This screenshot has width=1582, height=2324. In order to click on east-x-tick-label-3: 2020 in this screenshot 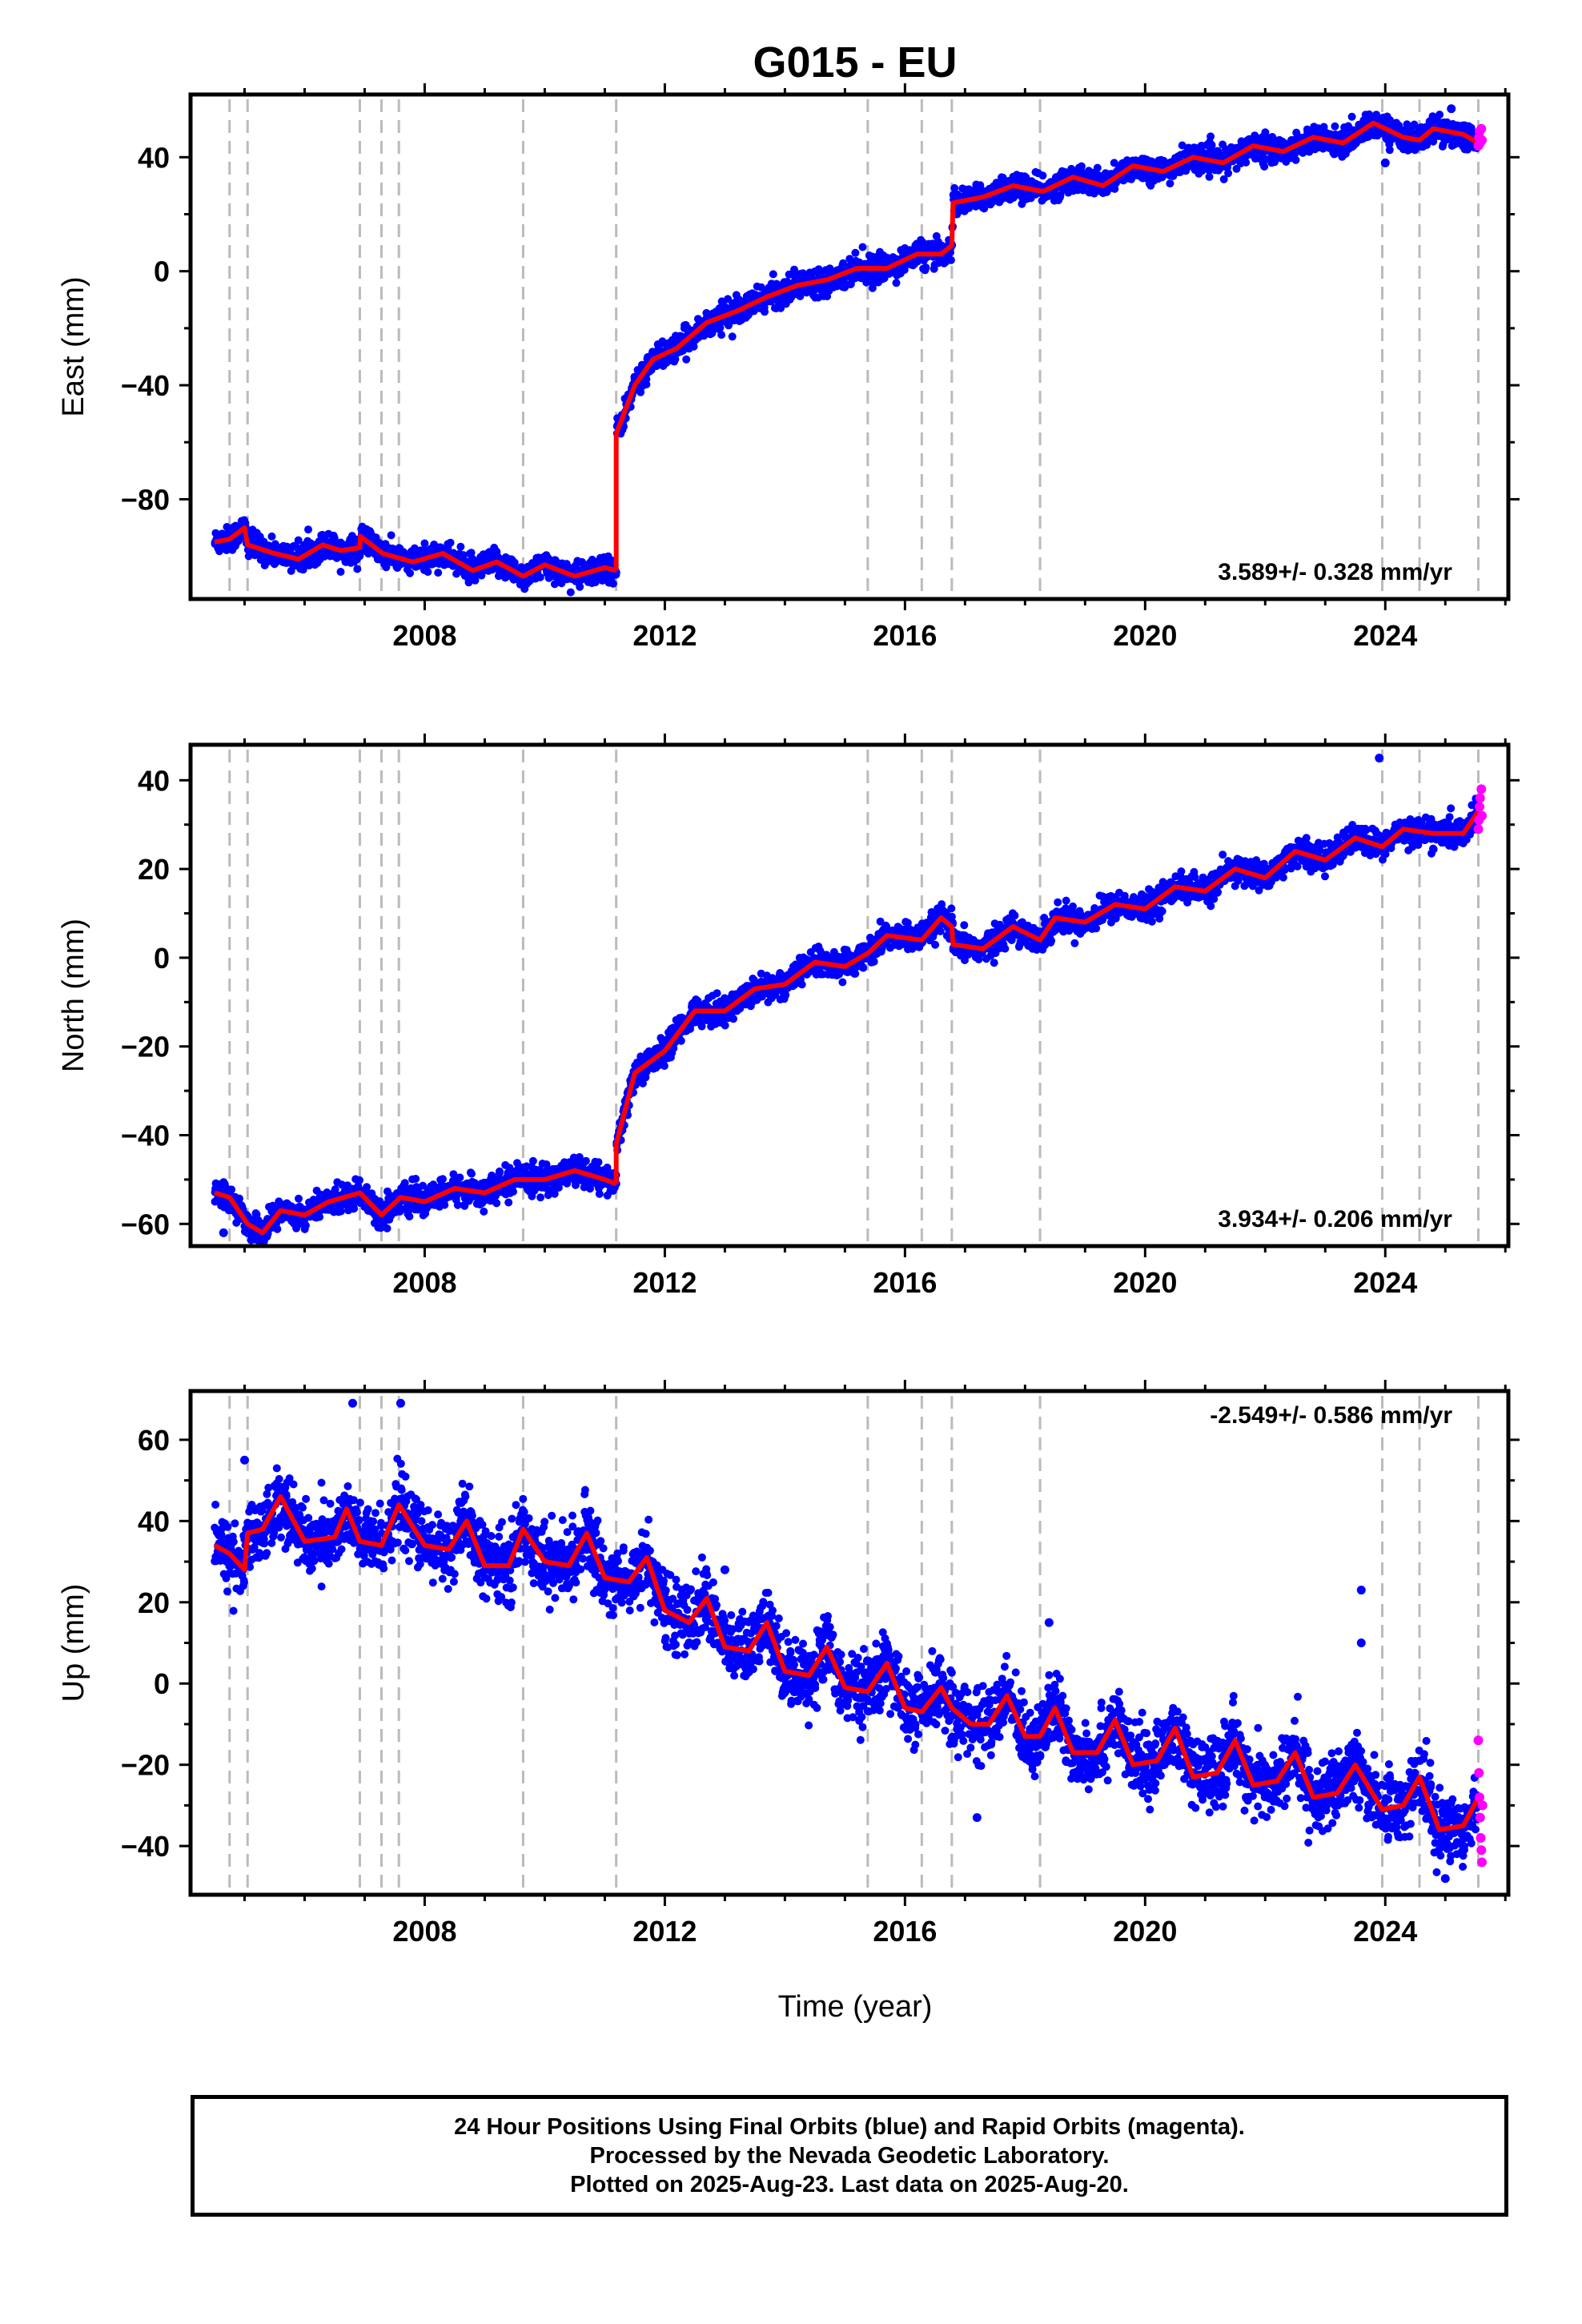, I will do `click(1145, 635)`.